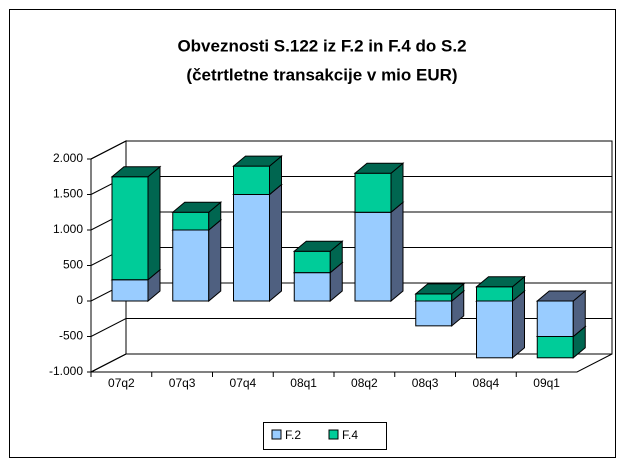 The image size is (626, 459). I want to click on legend-box, so click(325, 436).